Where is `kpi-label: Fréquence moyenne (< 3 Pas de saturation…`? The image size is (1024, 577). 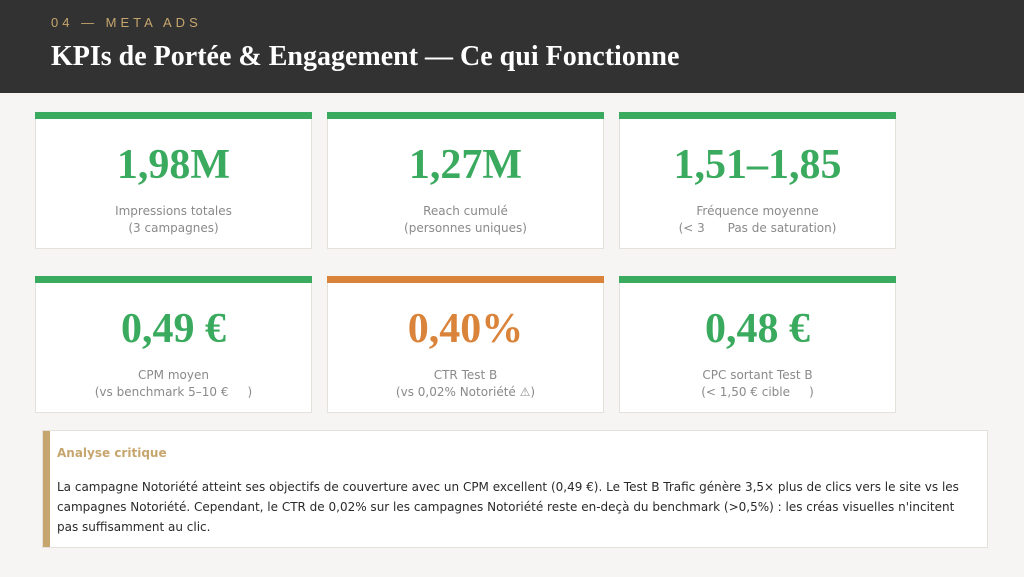
kpi-label: Fréquence moyenne (< 3 Pas de saturation… is located at coordinates (757, 220).